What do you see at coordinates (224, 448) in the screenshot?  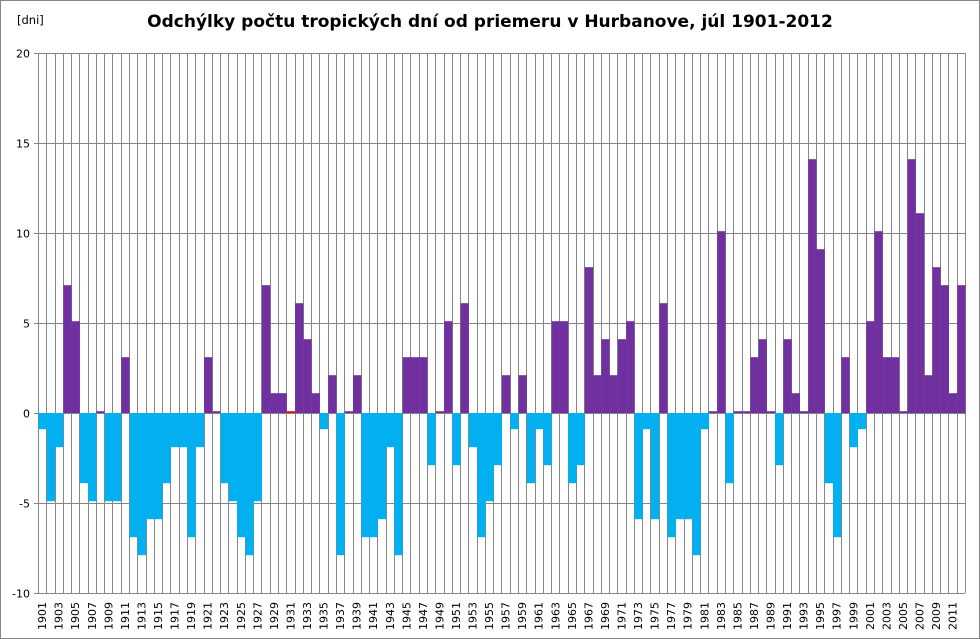 I see `bar-1923` at bounding box center [224, 448].